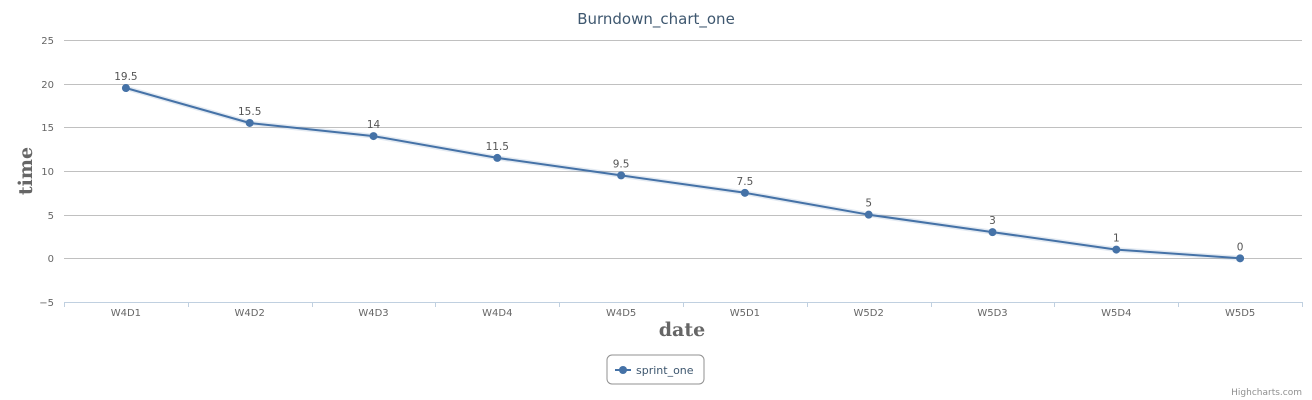  Describe the element at coordinates (51, 259) in the screenshot. I see `y-tick-label: 0` at that location.